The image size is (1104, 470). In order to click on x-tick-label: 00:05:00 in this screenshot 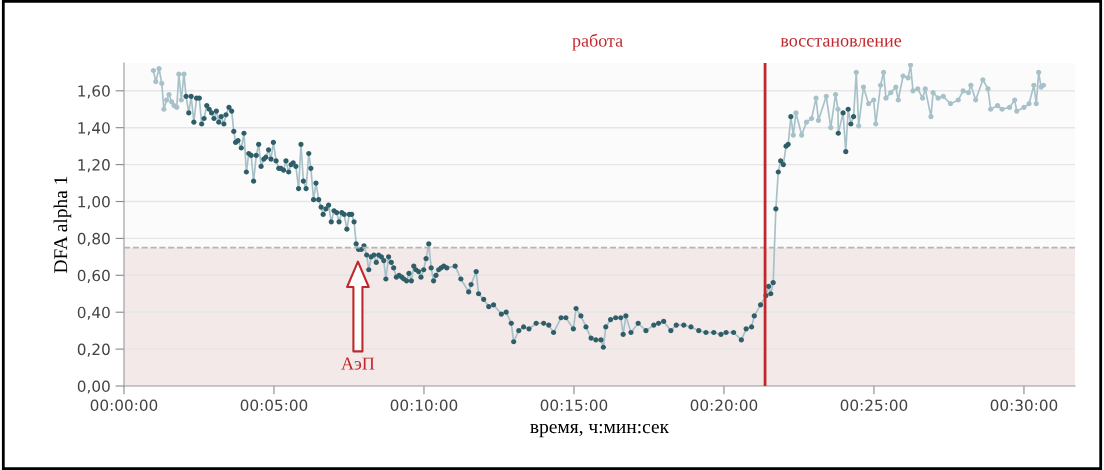, I will do `click(274, 405)`.